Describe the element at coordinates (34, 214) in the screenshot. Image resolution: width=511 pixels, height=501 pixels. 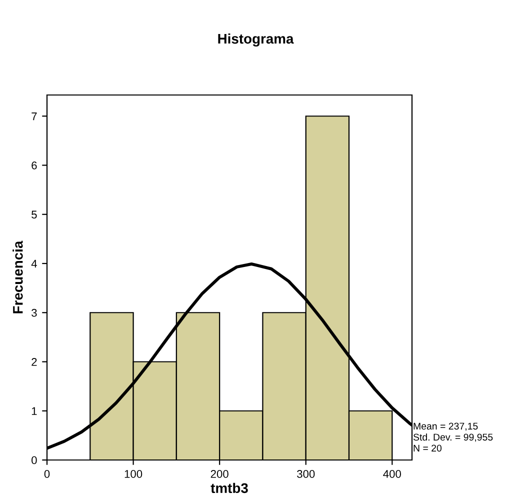
I see `y-tick-label: 5` at that location.